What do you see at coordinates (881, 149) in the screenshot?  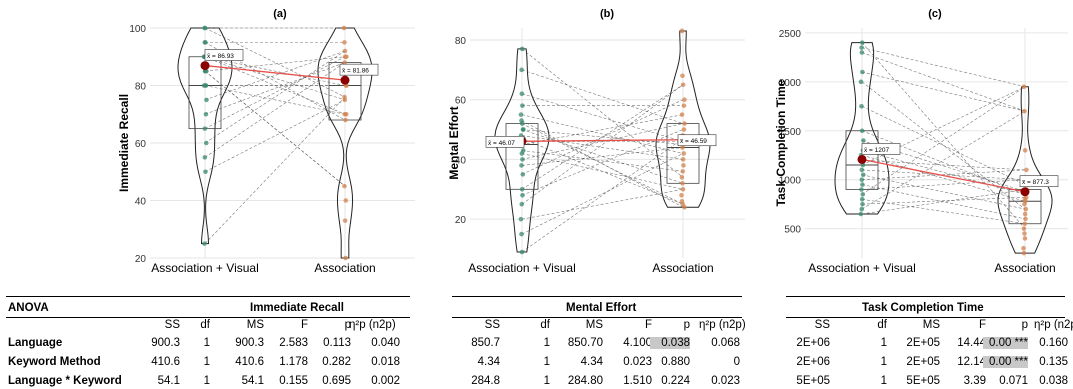 I see `mean-label-box` at bounding box center [881, 149].